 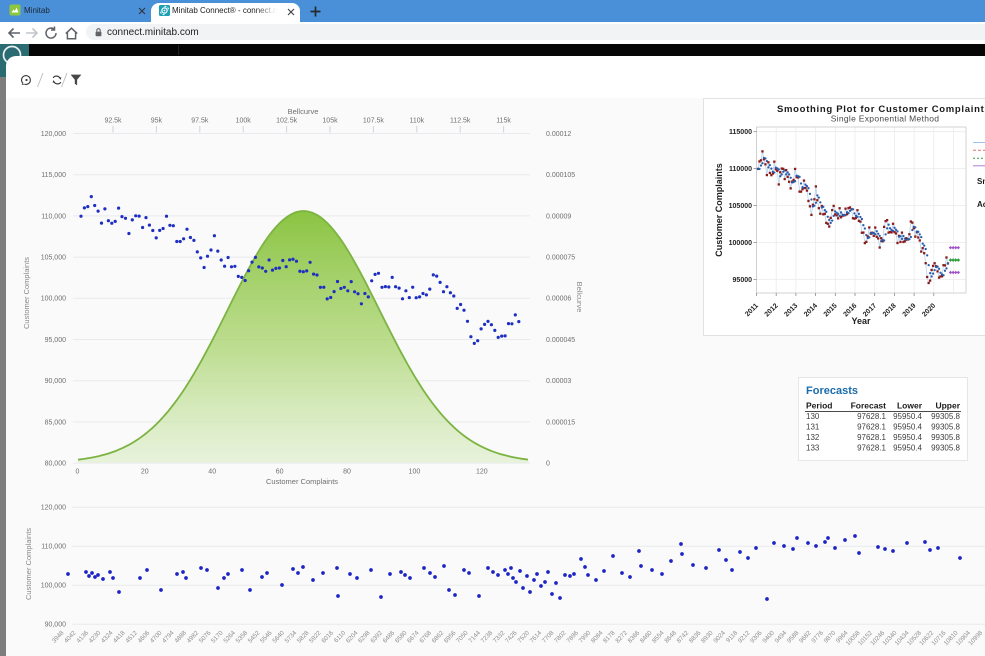 What do you see at coordinates (548, 636) in the screenshot?
I see `svg-text: 7708` at bounding box center [548, 636].